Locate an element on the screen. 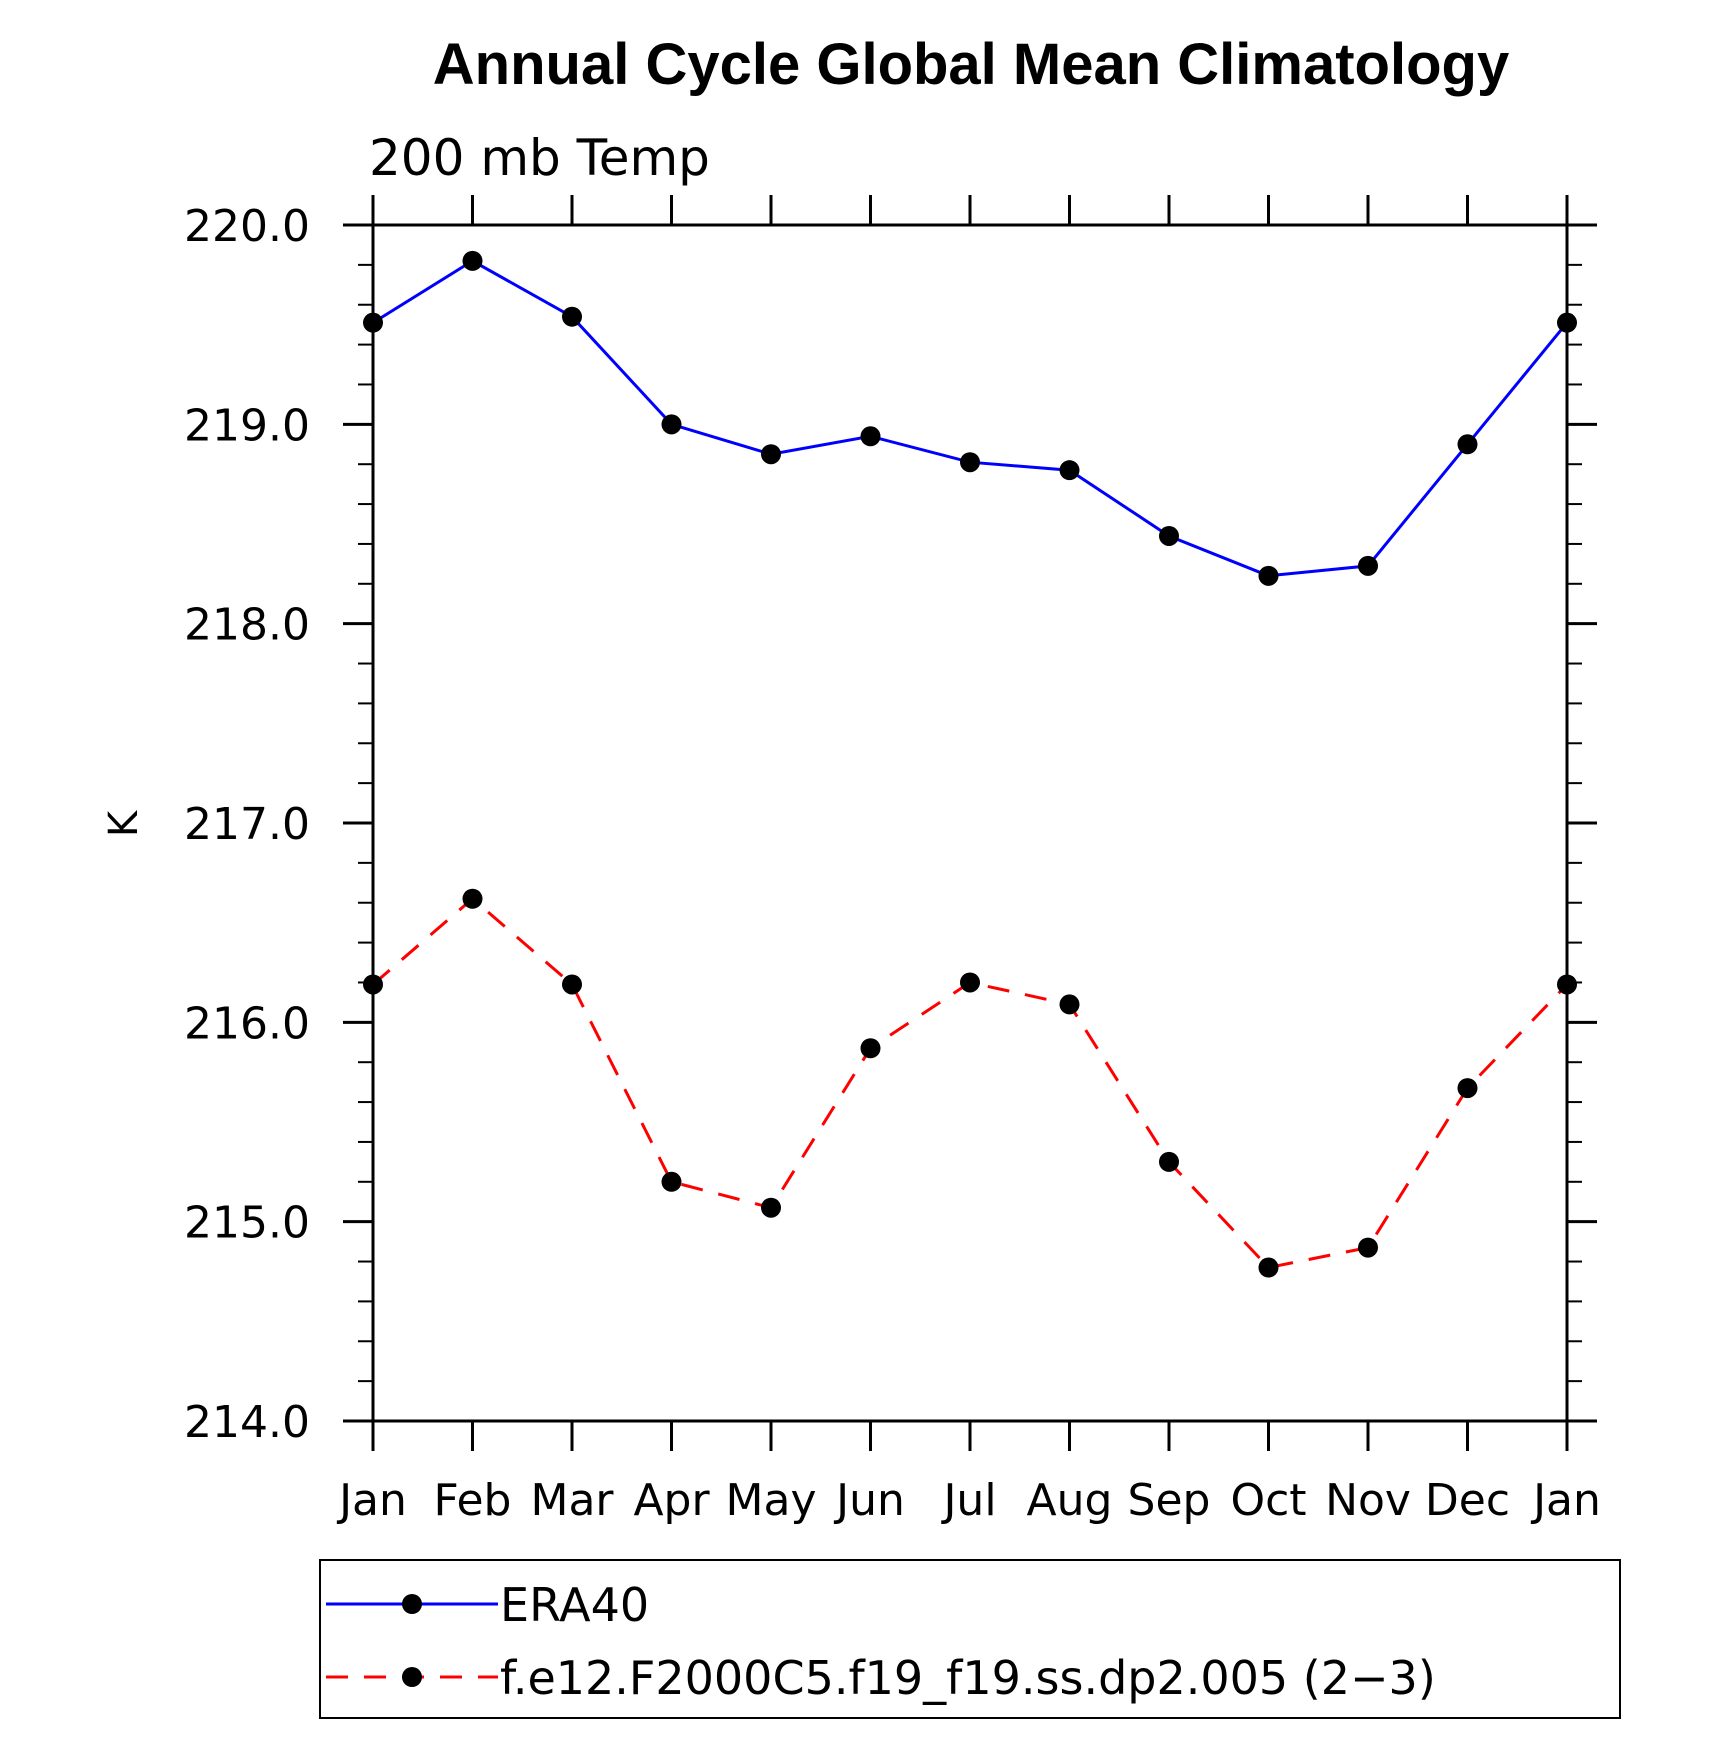  x-tick-label: Mar is located at coordinates (572, 1500).